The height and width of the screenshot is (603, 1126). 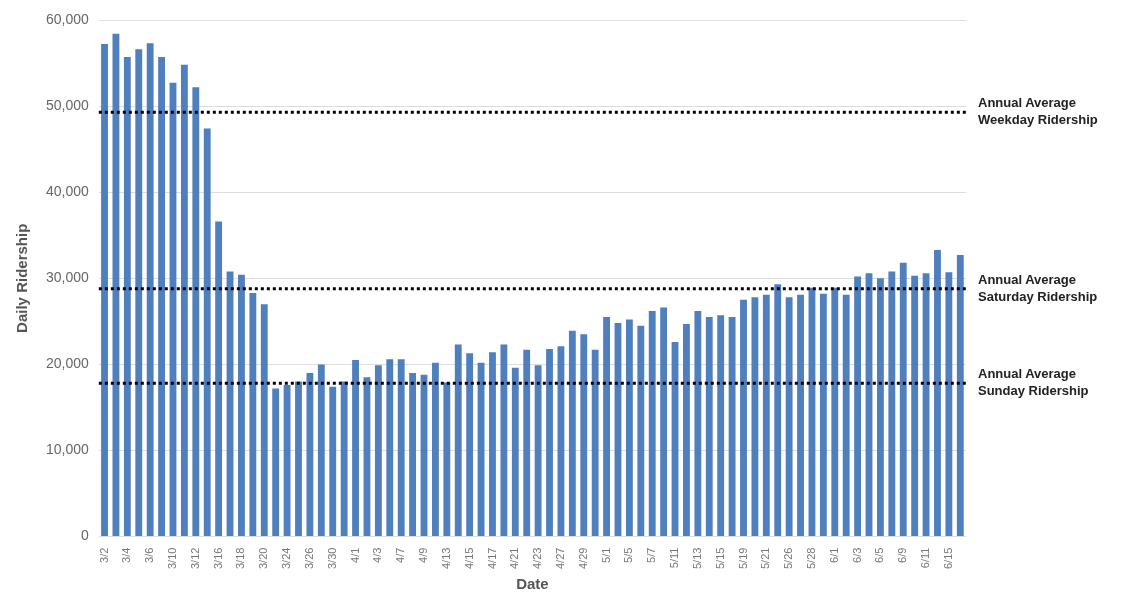 I want to click on y-tick-label: 30,000, so click(x=67, y=277).